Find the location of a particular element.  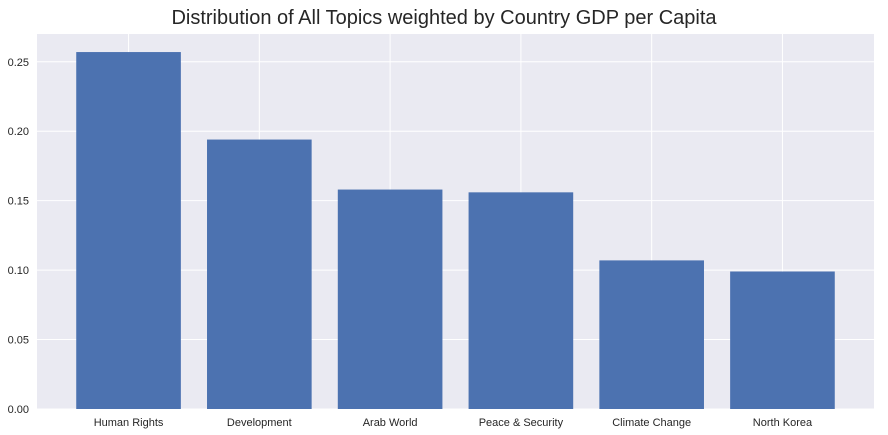

bar-climate-change is located at coordinates (651, 334).